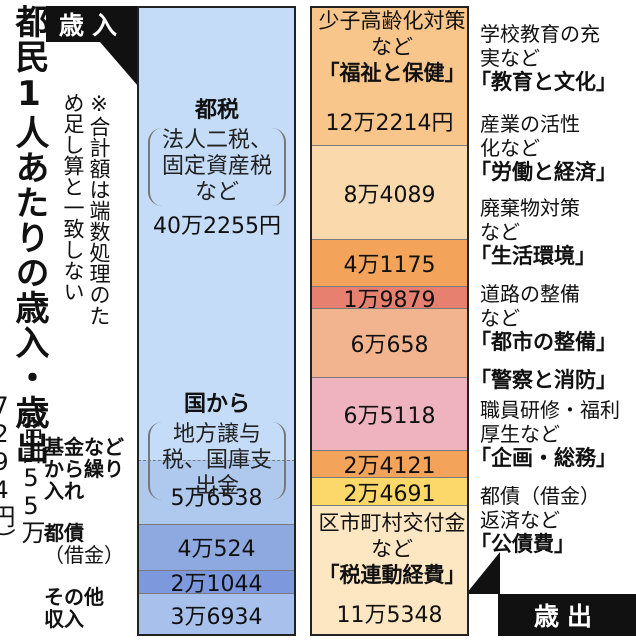 Image resolution: width=636 pixels, height=640 pixels. Describe the element at coordinates (550, 422) in the screenshot. I see `staff-desc: 職員研修・福利厚生など` at that location.